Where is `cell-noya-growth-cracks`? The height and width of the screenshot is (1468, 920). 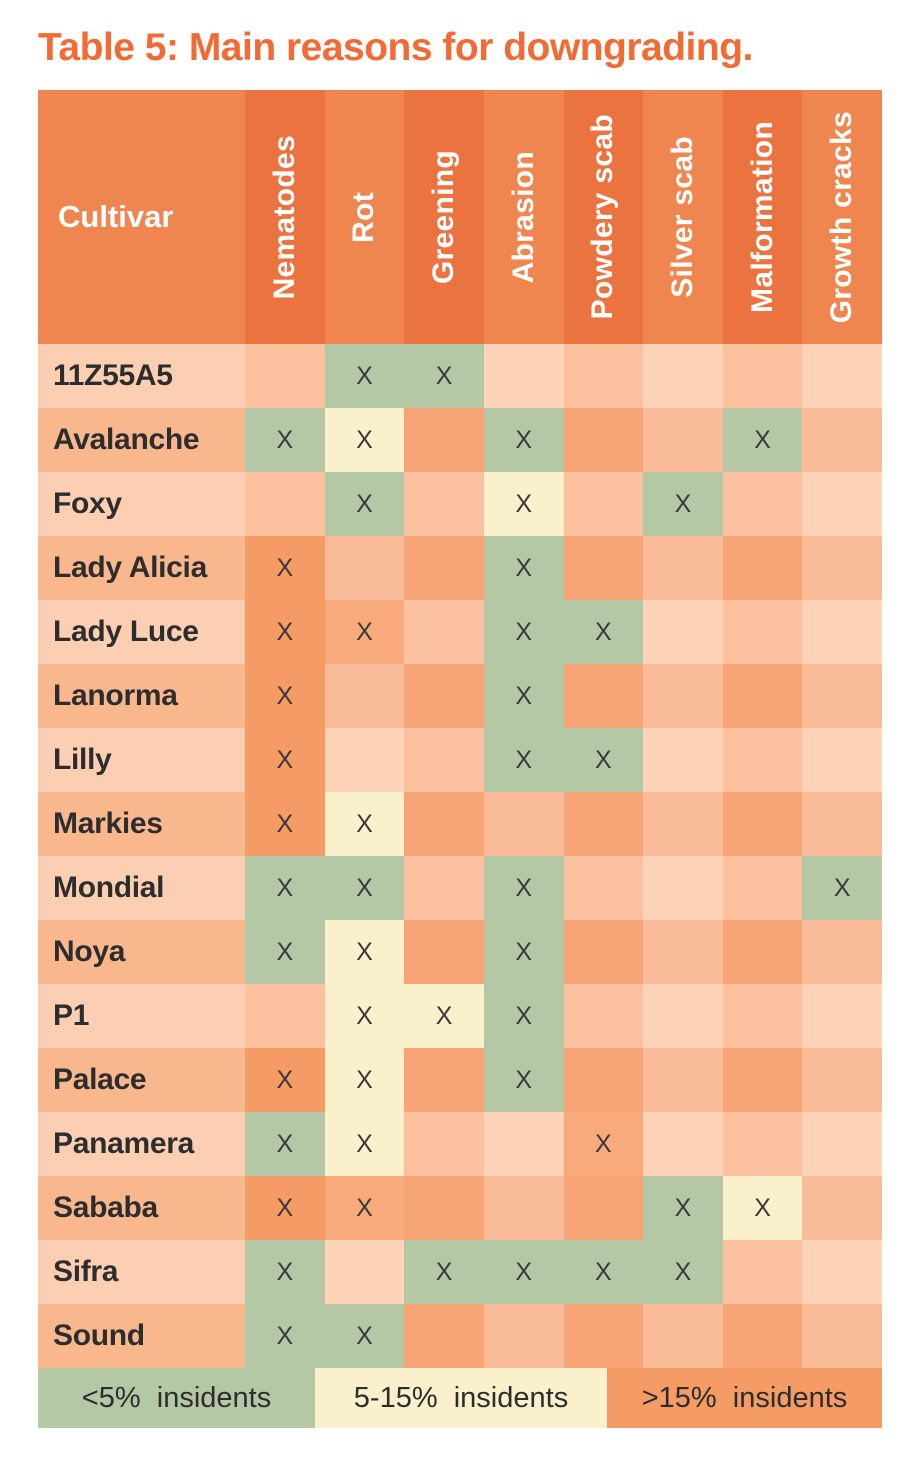
cell-noya-growth-cracks is located at coordinates (842, 952).